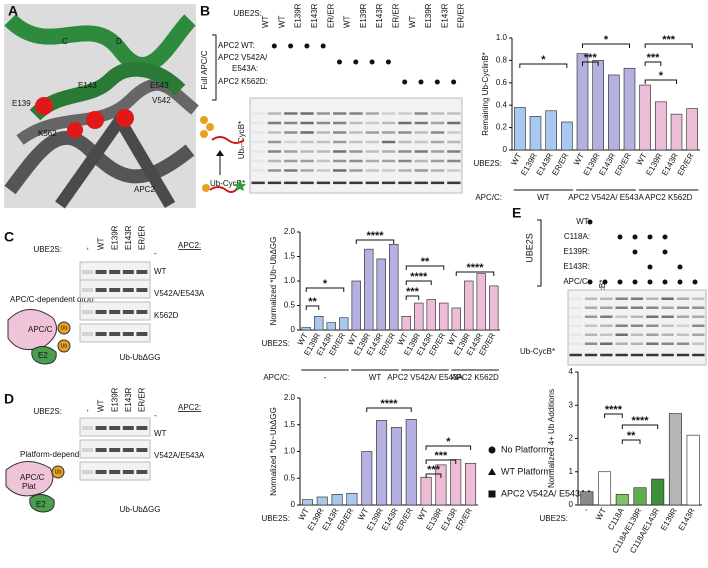  I want to click on lane-label: E139R, so click(363, 15).